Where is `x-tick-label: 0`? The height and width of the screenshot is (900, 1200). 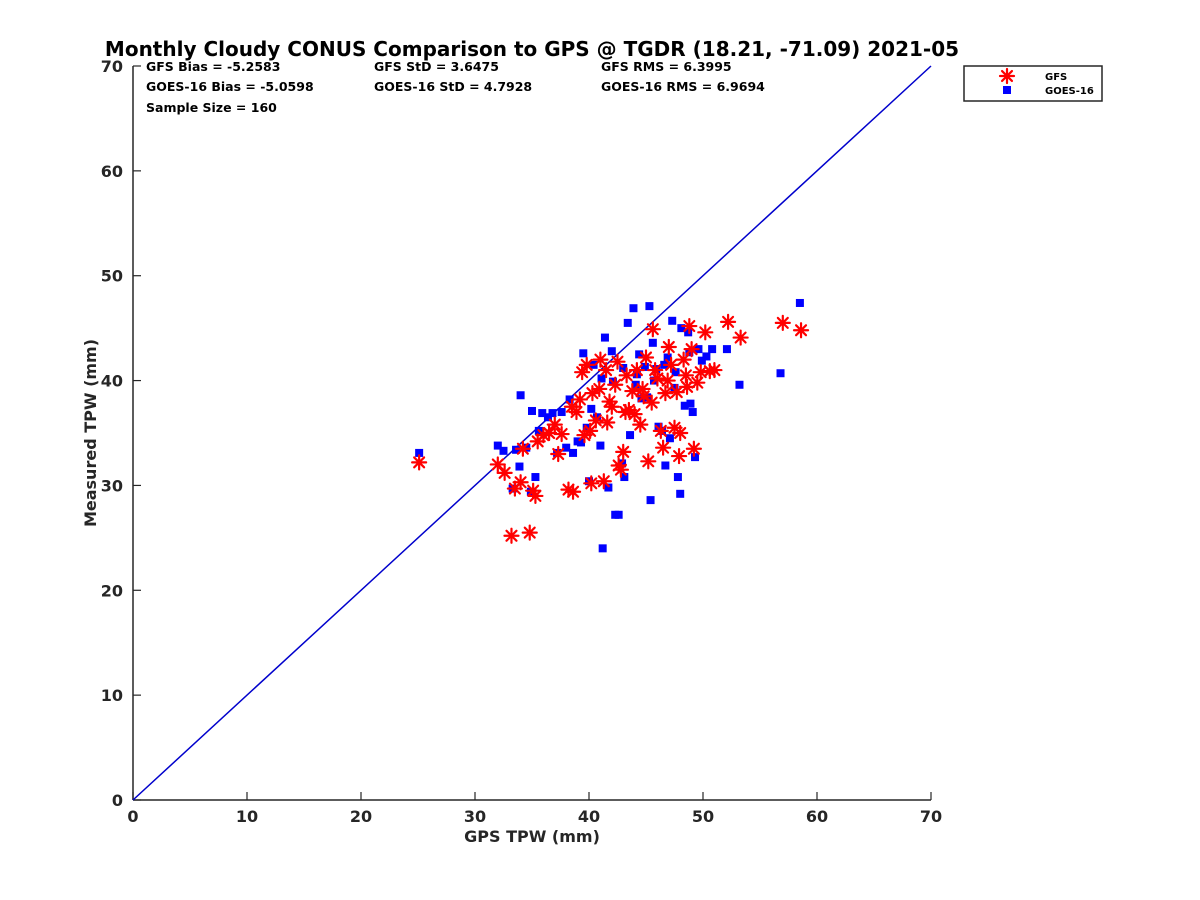 x-tick-label: 0 is located at coordinates (132, 816).